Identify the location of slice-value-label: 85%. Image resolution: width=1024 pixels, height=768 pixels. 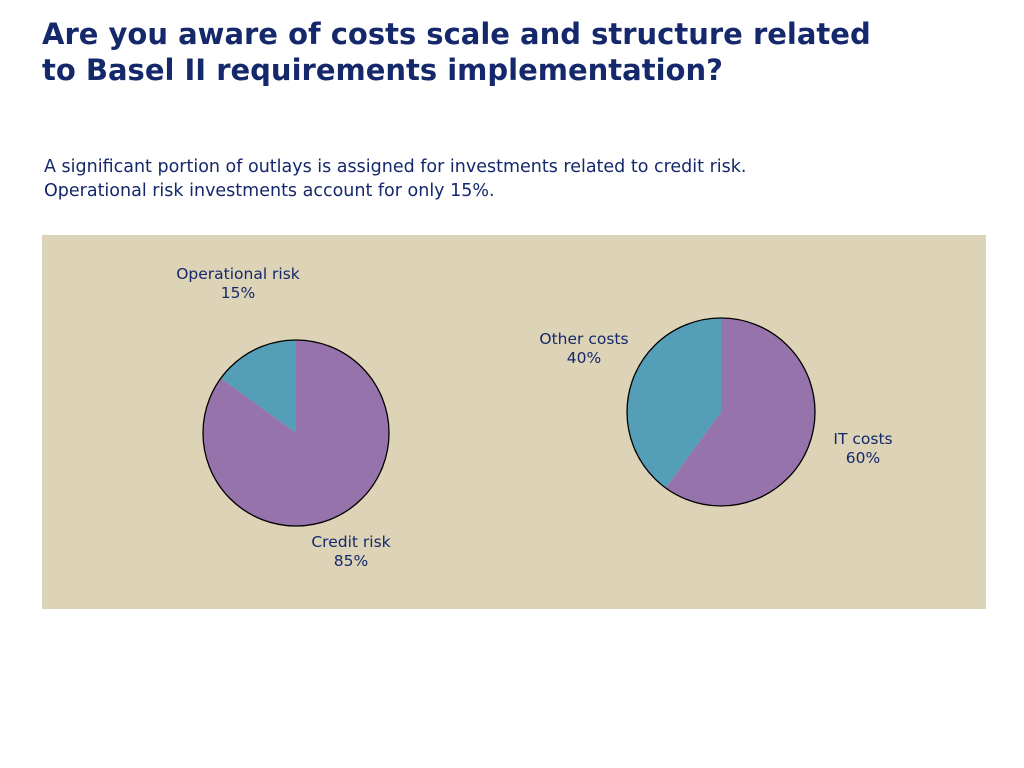
(351, 561).